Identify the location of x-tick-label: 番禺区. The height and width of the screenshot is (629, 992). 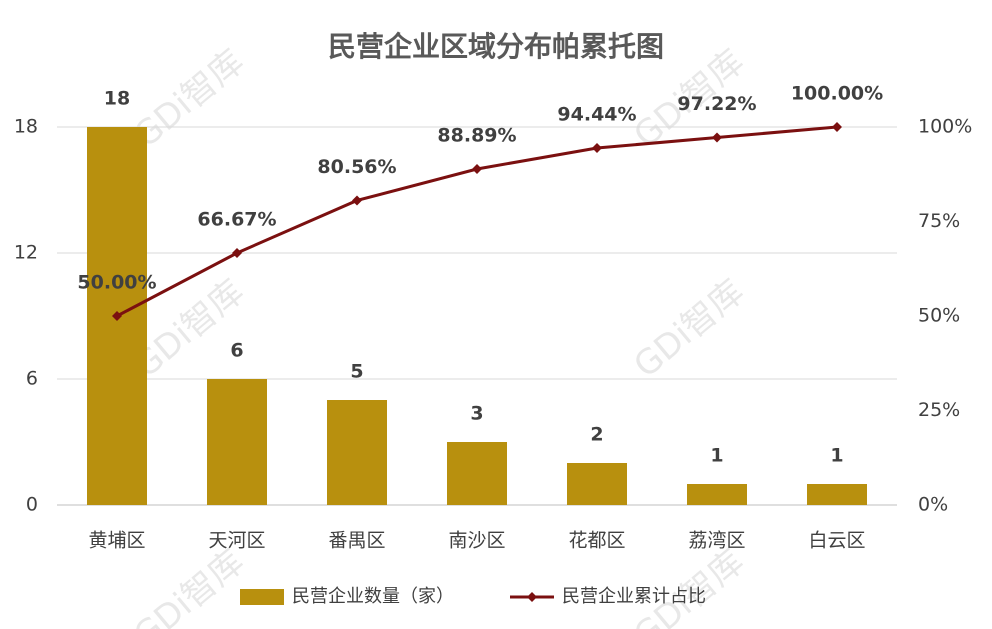
(356, 541).